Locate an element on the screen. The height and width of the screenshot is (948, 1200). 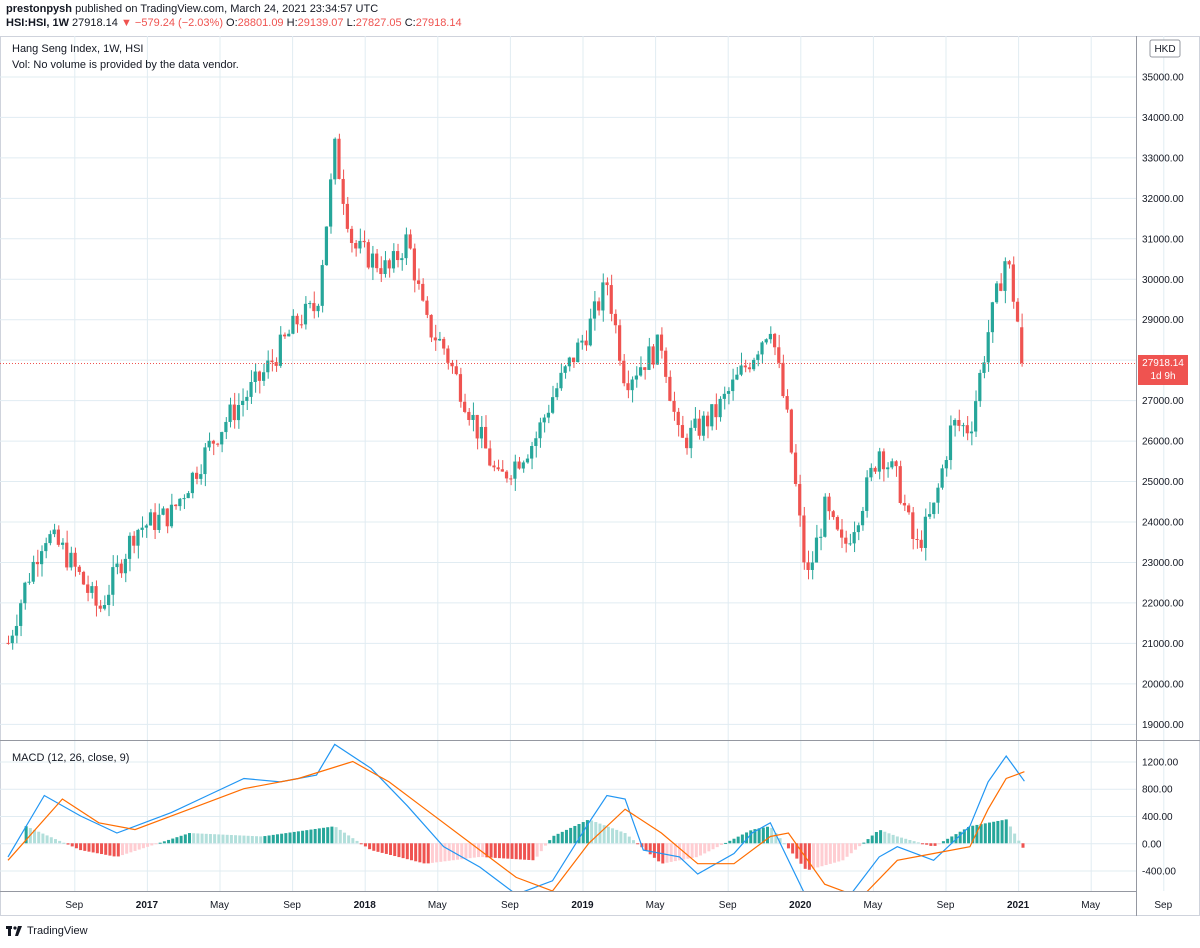
last-price-tag-countdown: 1d 9h is located at coordinates (1162, 376).